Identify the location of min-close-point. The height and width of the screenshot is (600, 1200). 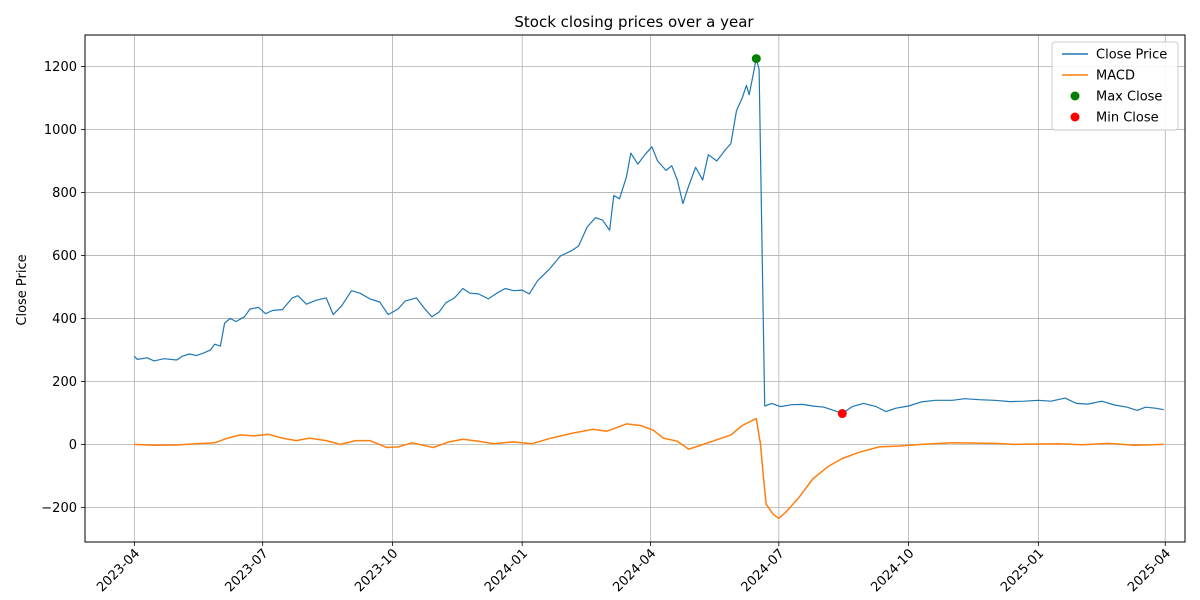
(842, 414).